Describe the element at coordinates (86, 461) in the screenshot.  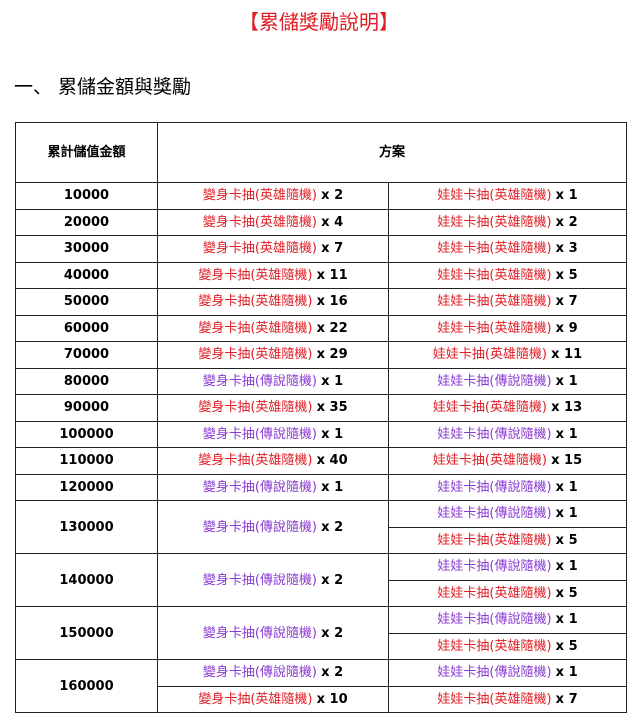
I see `amount-cell: 110000` at that location.